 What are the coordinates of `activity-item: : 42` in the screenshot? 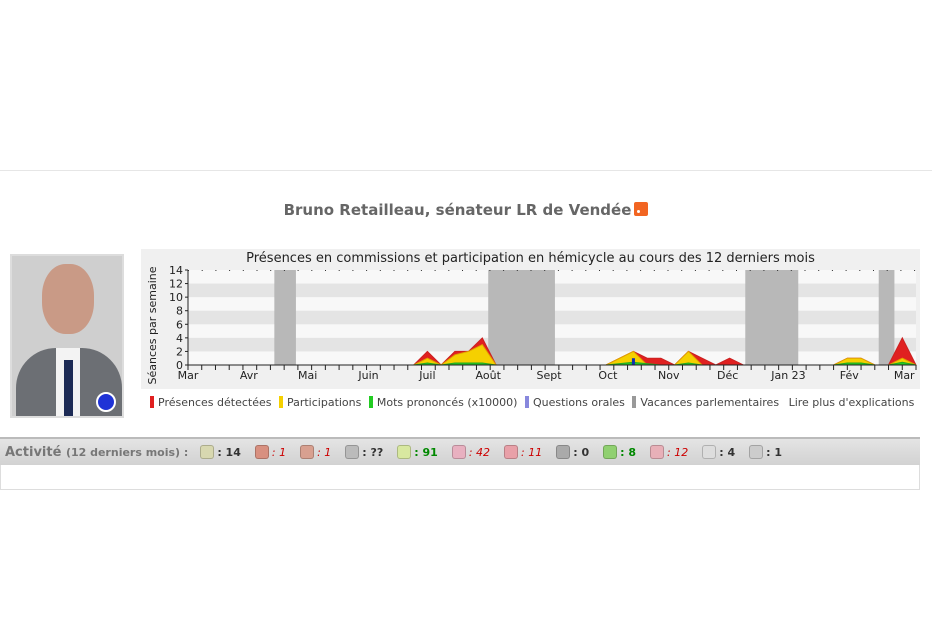 It's located at (470, 452).